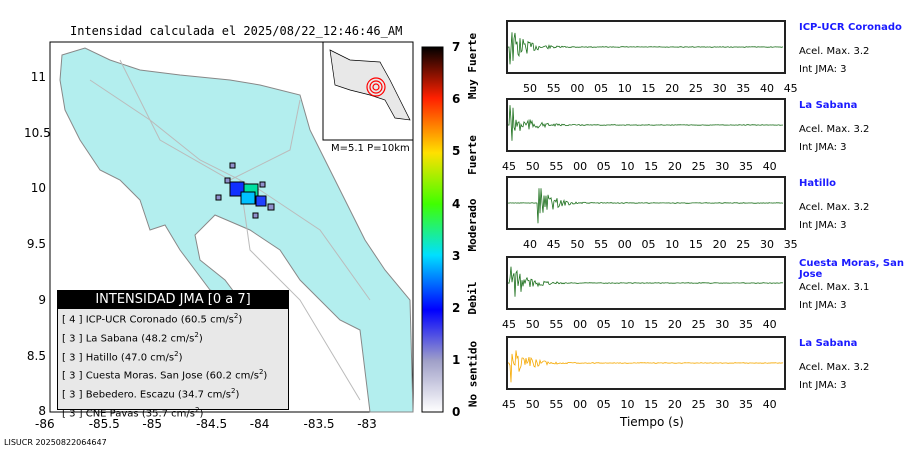  Describe the element at coordinates (55, 442) in the screenshot. I see `footer-id: LISUCR 20250822064647` at that location.